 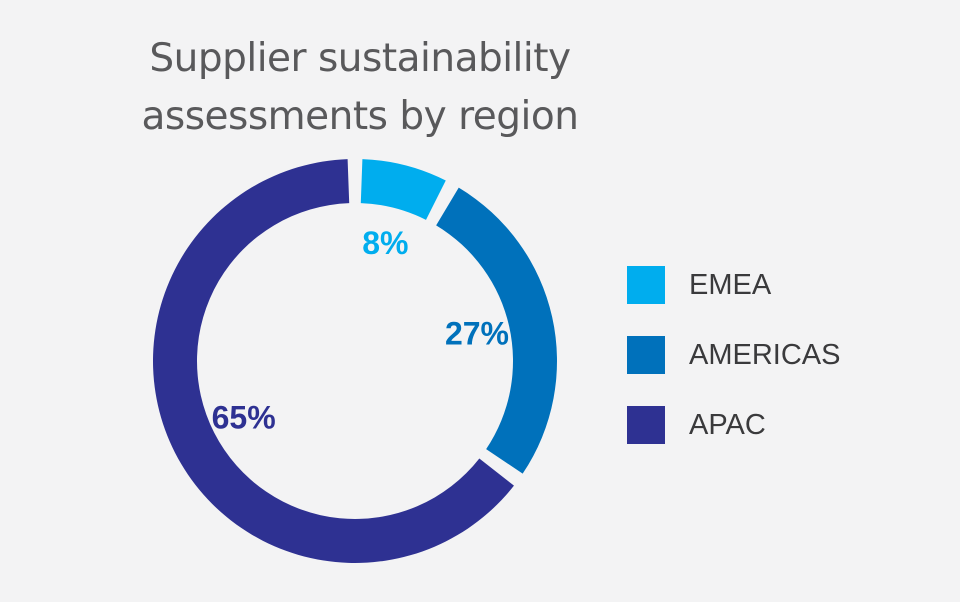 I want to click on legend-item-americas: AMERICAS, so click(x=733, y=355).